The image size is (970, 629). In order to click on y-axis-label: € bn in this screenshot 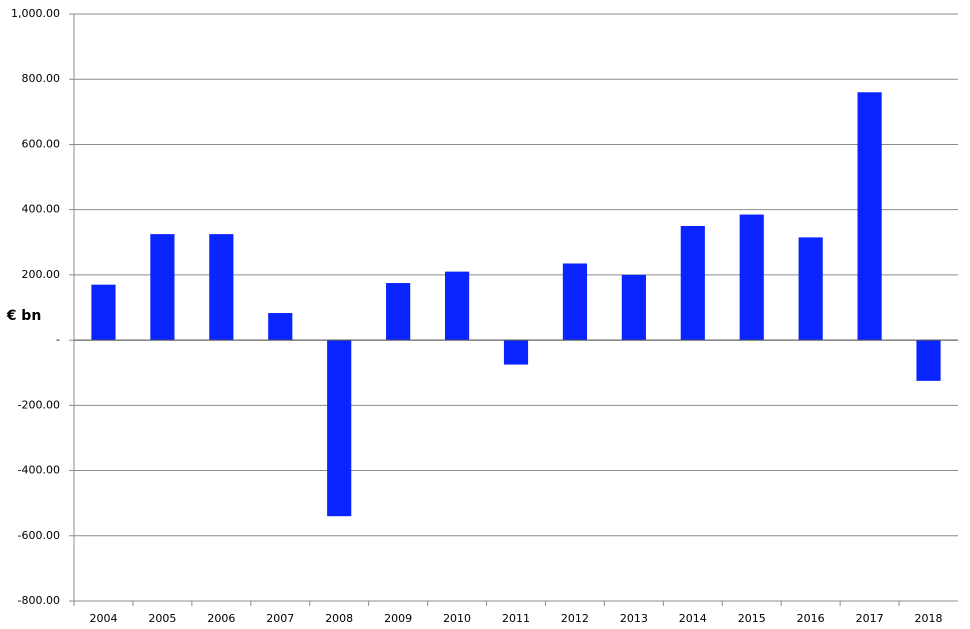, I will do `click(24, 316)`.